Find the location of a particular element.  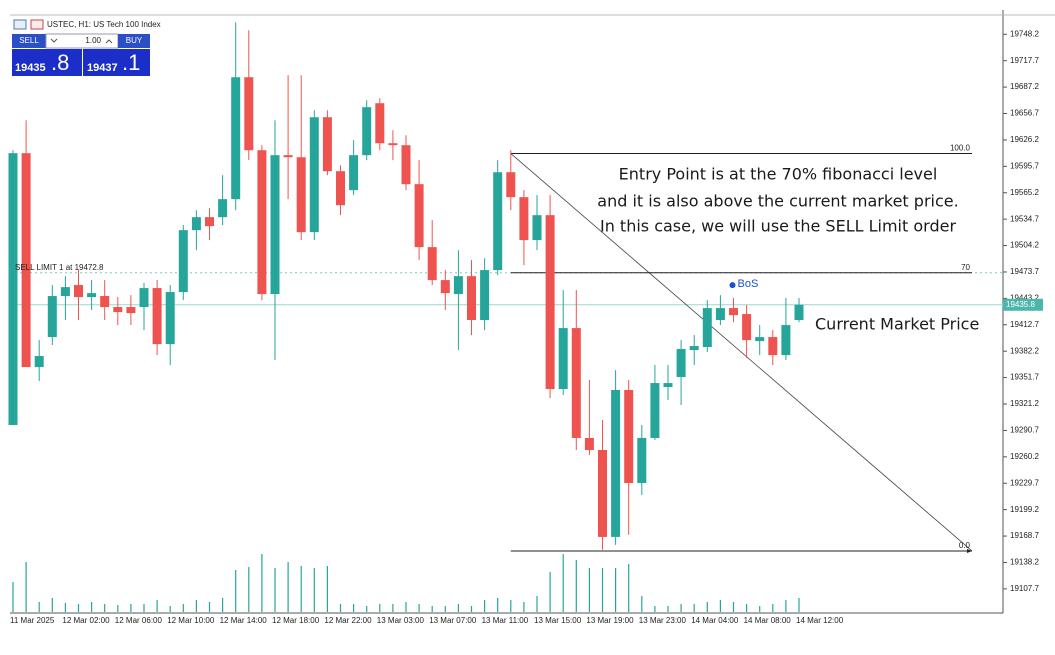

x-tick-label: 14 Mar 04:00 is located at coordinates (715, 620).